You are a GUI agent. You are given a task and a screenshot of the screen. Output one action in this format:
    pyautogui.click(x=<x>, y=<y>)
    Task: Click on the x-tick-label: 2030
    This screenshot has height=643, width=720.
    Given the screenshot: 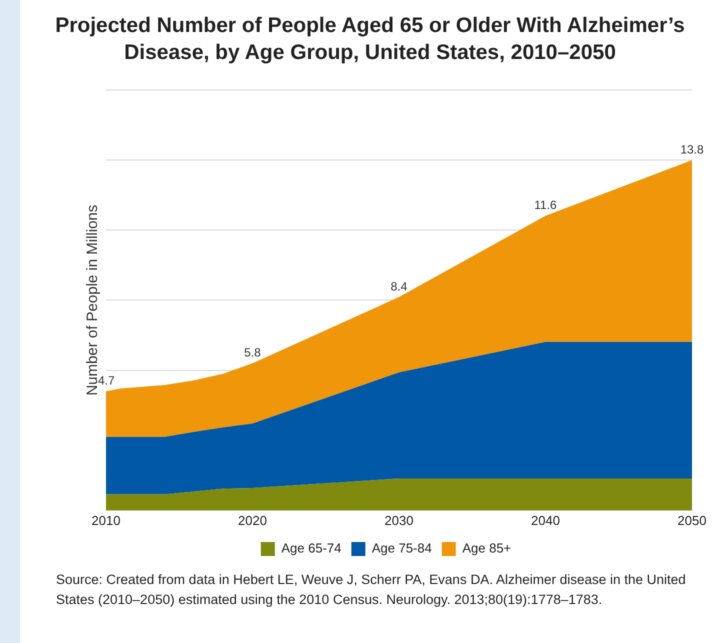 What is the action you would take?
    pyautogui.click(x=399, y=520)
    